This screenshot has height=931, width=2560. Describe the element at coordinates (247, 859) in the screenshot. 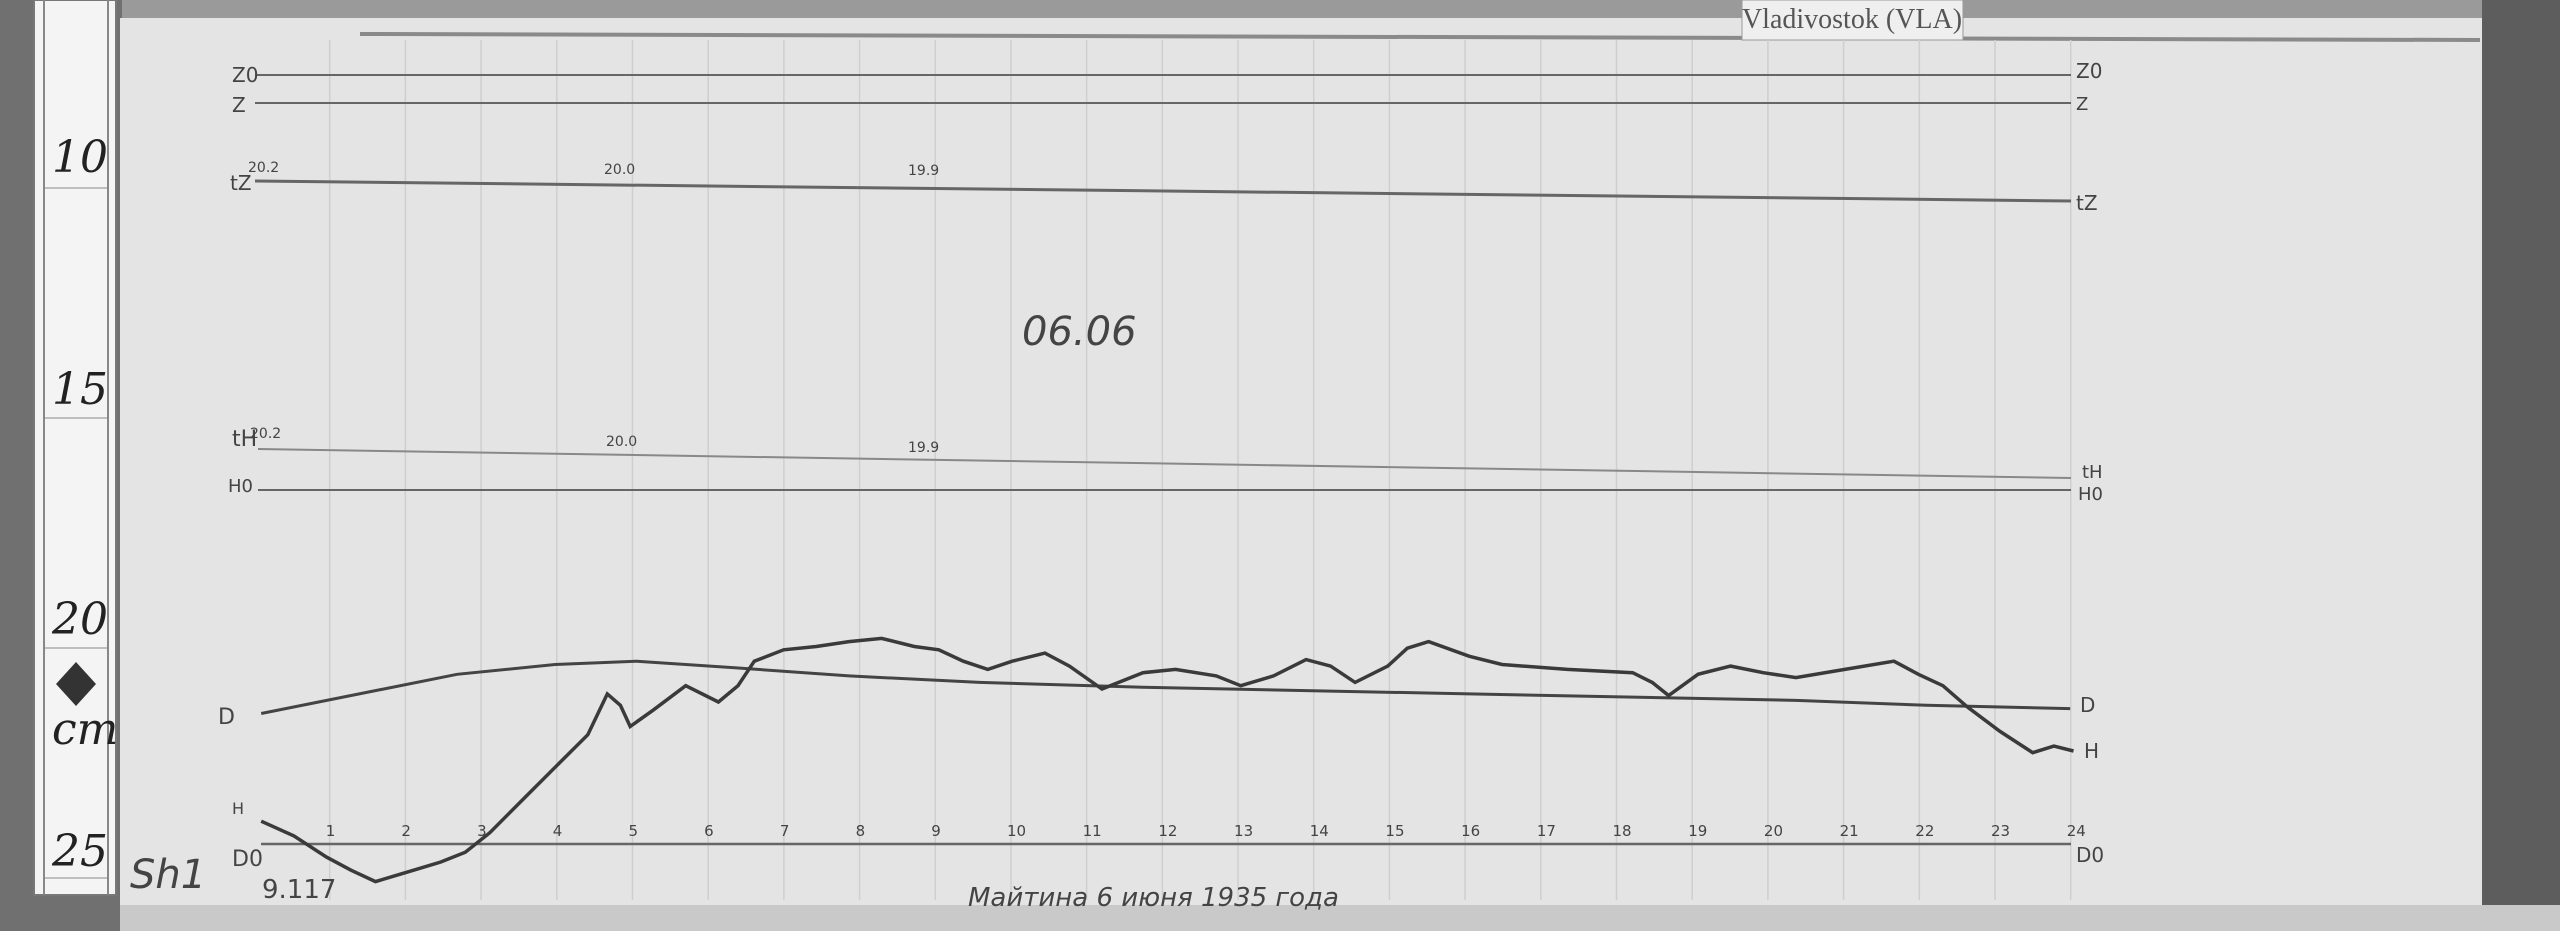

I see `d0-left-label: D0` at that location.